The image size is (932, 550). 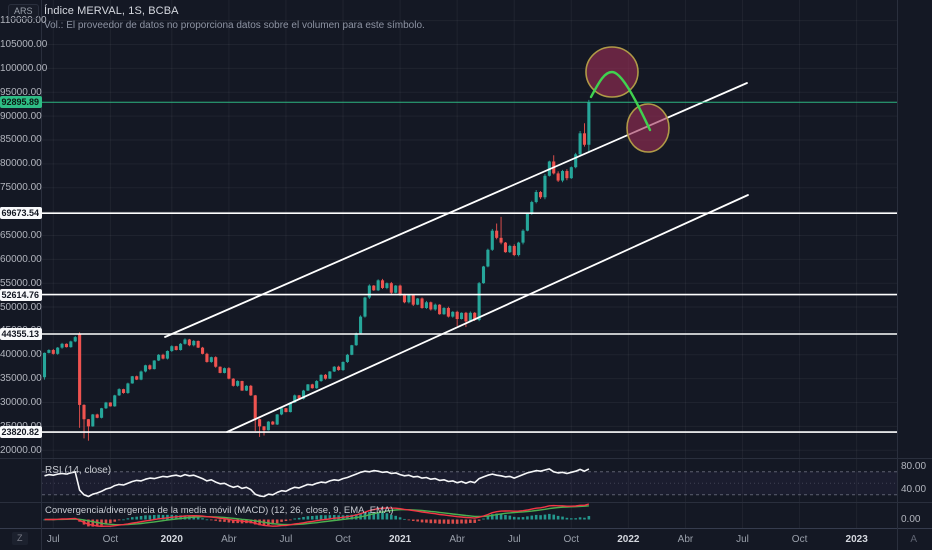 I want to click on projection-path, so click(x=620, y=101).